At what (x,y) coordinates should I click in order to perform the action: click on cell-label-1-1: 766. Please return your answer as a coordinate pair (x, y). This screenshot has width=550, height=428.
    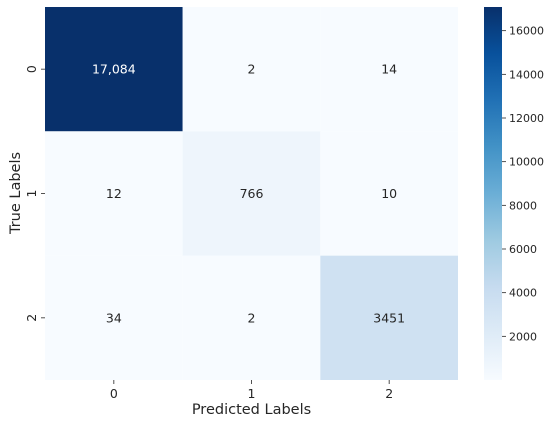
    Looking at the image, I should click on (252, 193).